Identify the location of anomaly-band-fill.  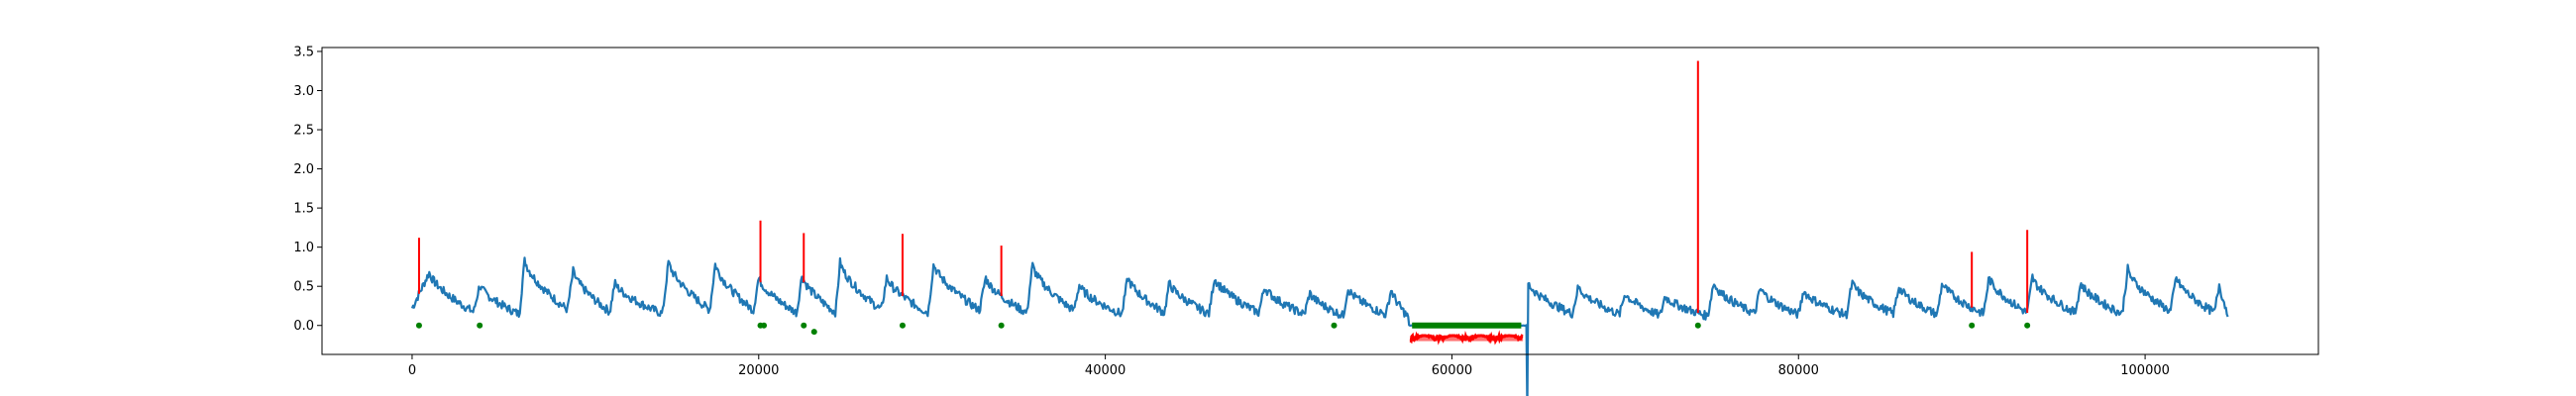
(1467, 339).